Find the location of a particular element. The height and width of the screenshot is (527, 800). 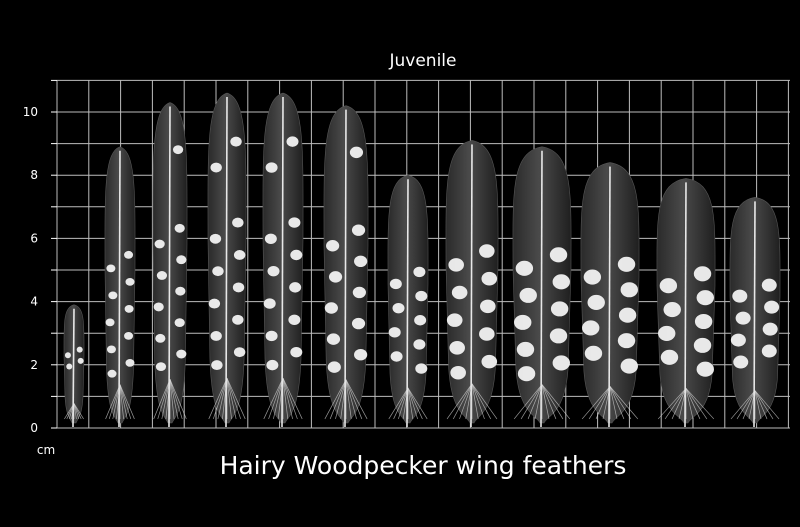

scale-tick-label: 2 is located at coordinates (34, 365).